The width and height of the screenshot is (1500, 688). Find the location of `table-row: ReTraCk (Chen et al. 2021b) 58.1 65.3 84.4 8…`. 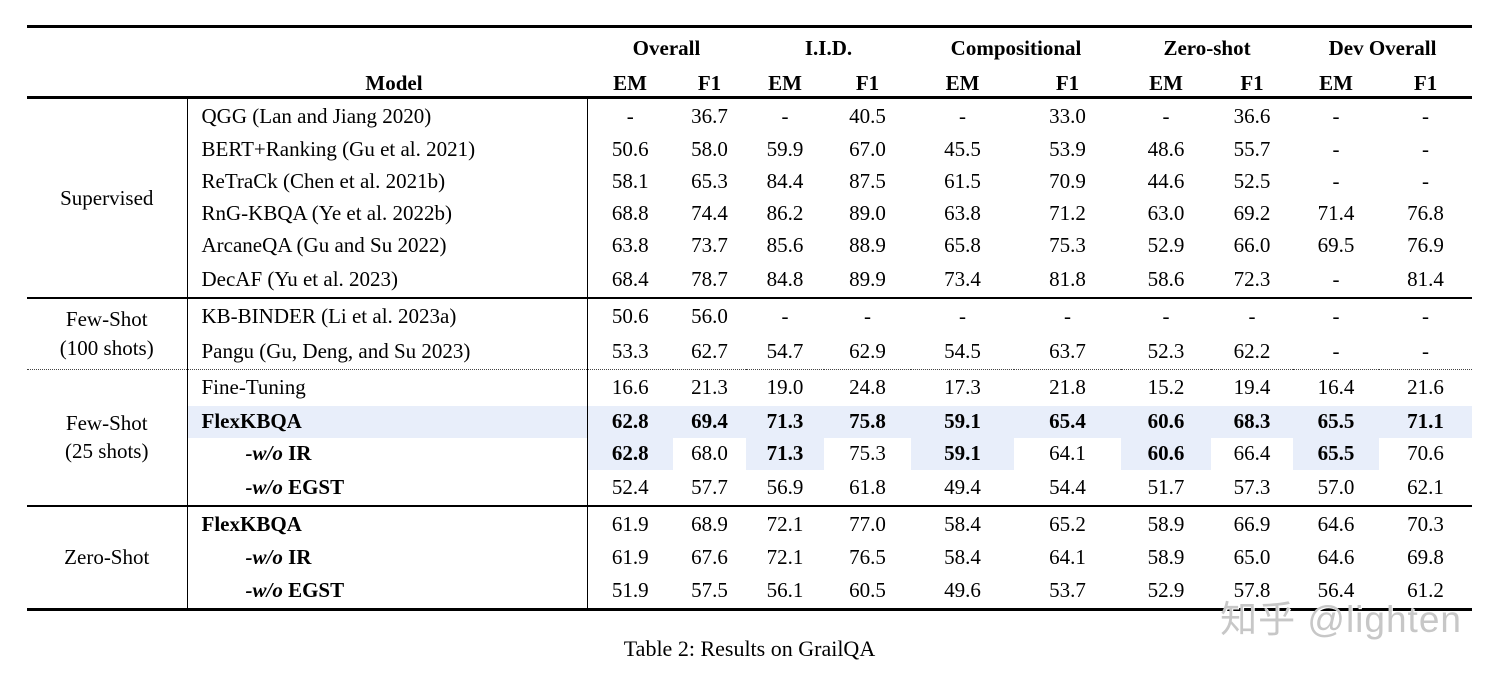

table-row: ReTraCk (Chen et al. 2021b) 58.1 65.3 84.4 8… is located at coordinates (749, 181).